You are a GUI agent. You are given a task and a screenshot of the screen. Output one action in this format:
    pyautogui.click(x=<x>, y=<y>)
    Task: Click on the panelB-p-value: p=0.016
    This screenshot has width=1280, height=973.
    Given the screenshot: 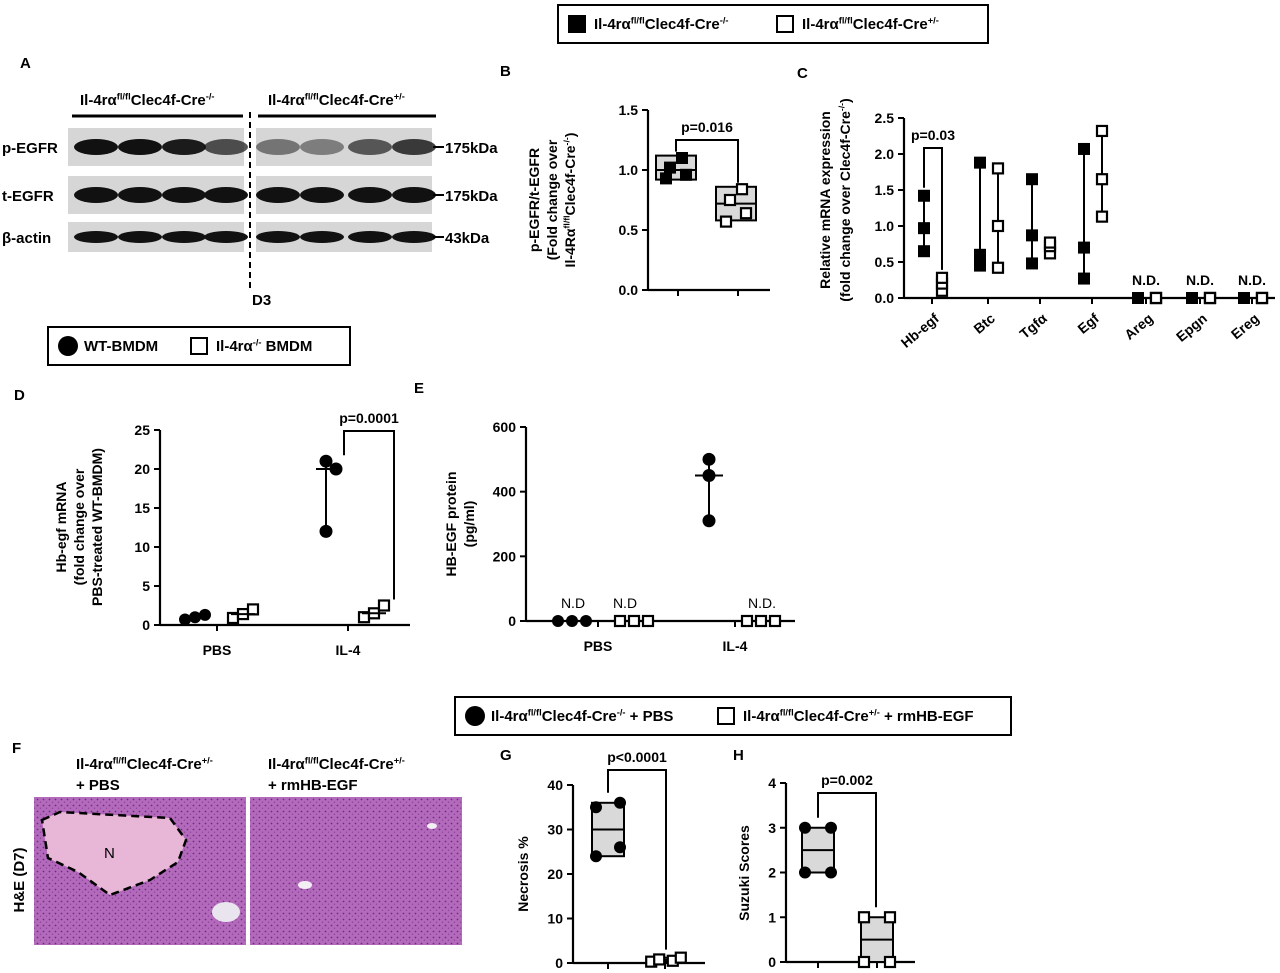 What is the action you would take?
    pyautogui.click(x=707, y=127)
    